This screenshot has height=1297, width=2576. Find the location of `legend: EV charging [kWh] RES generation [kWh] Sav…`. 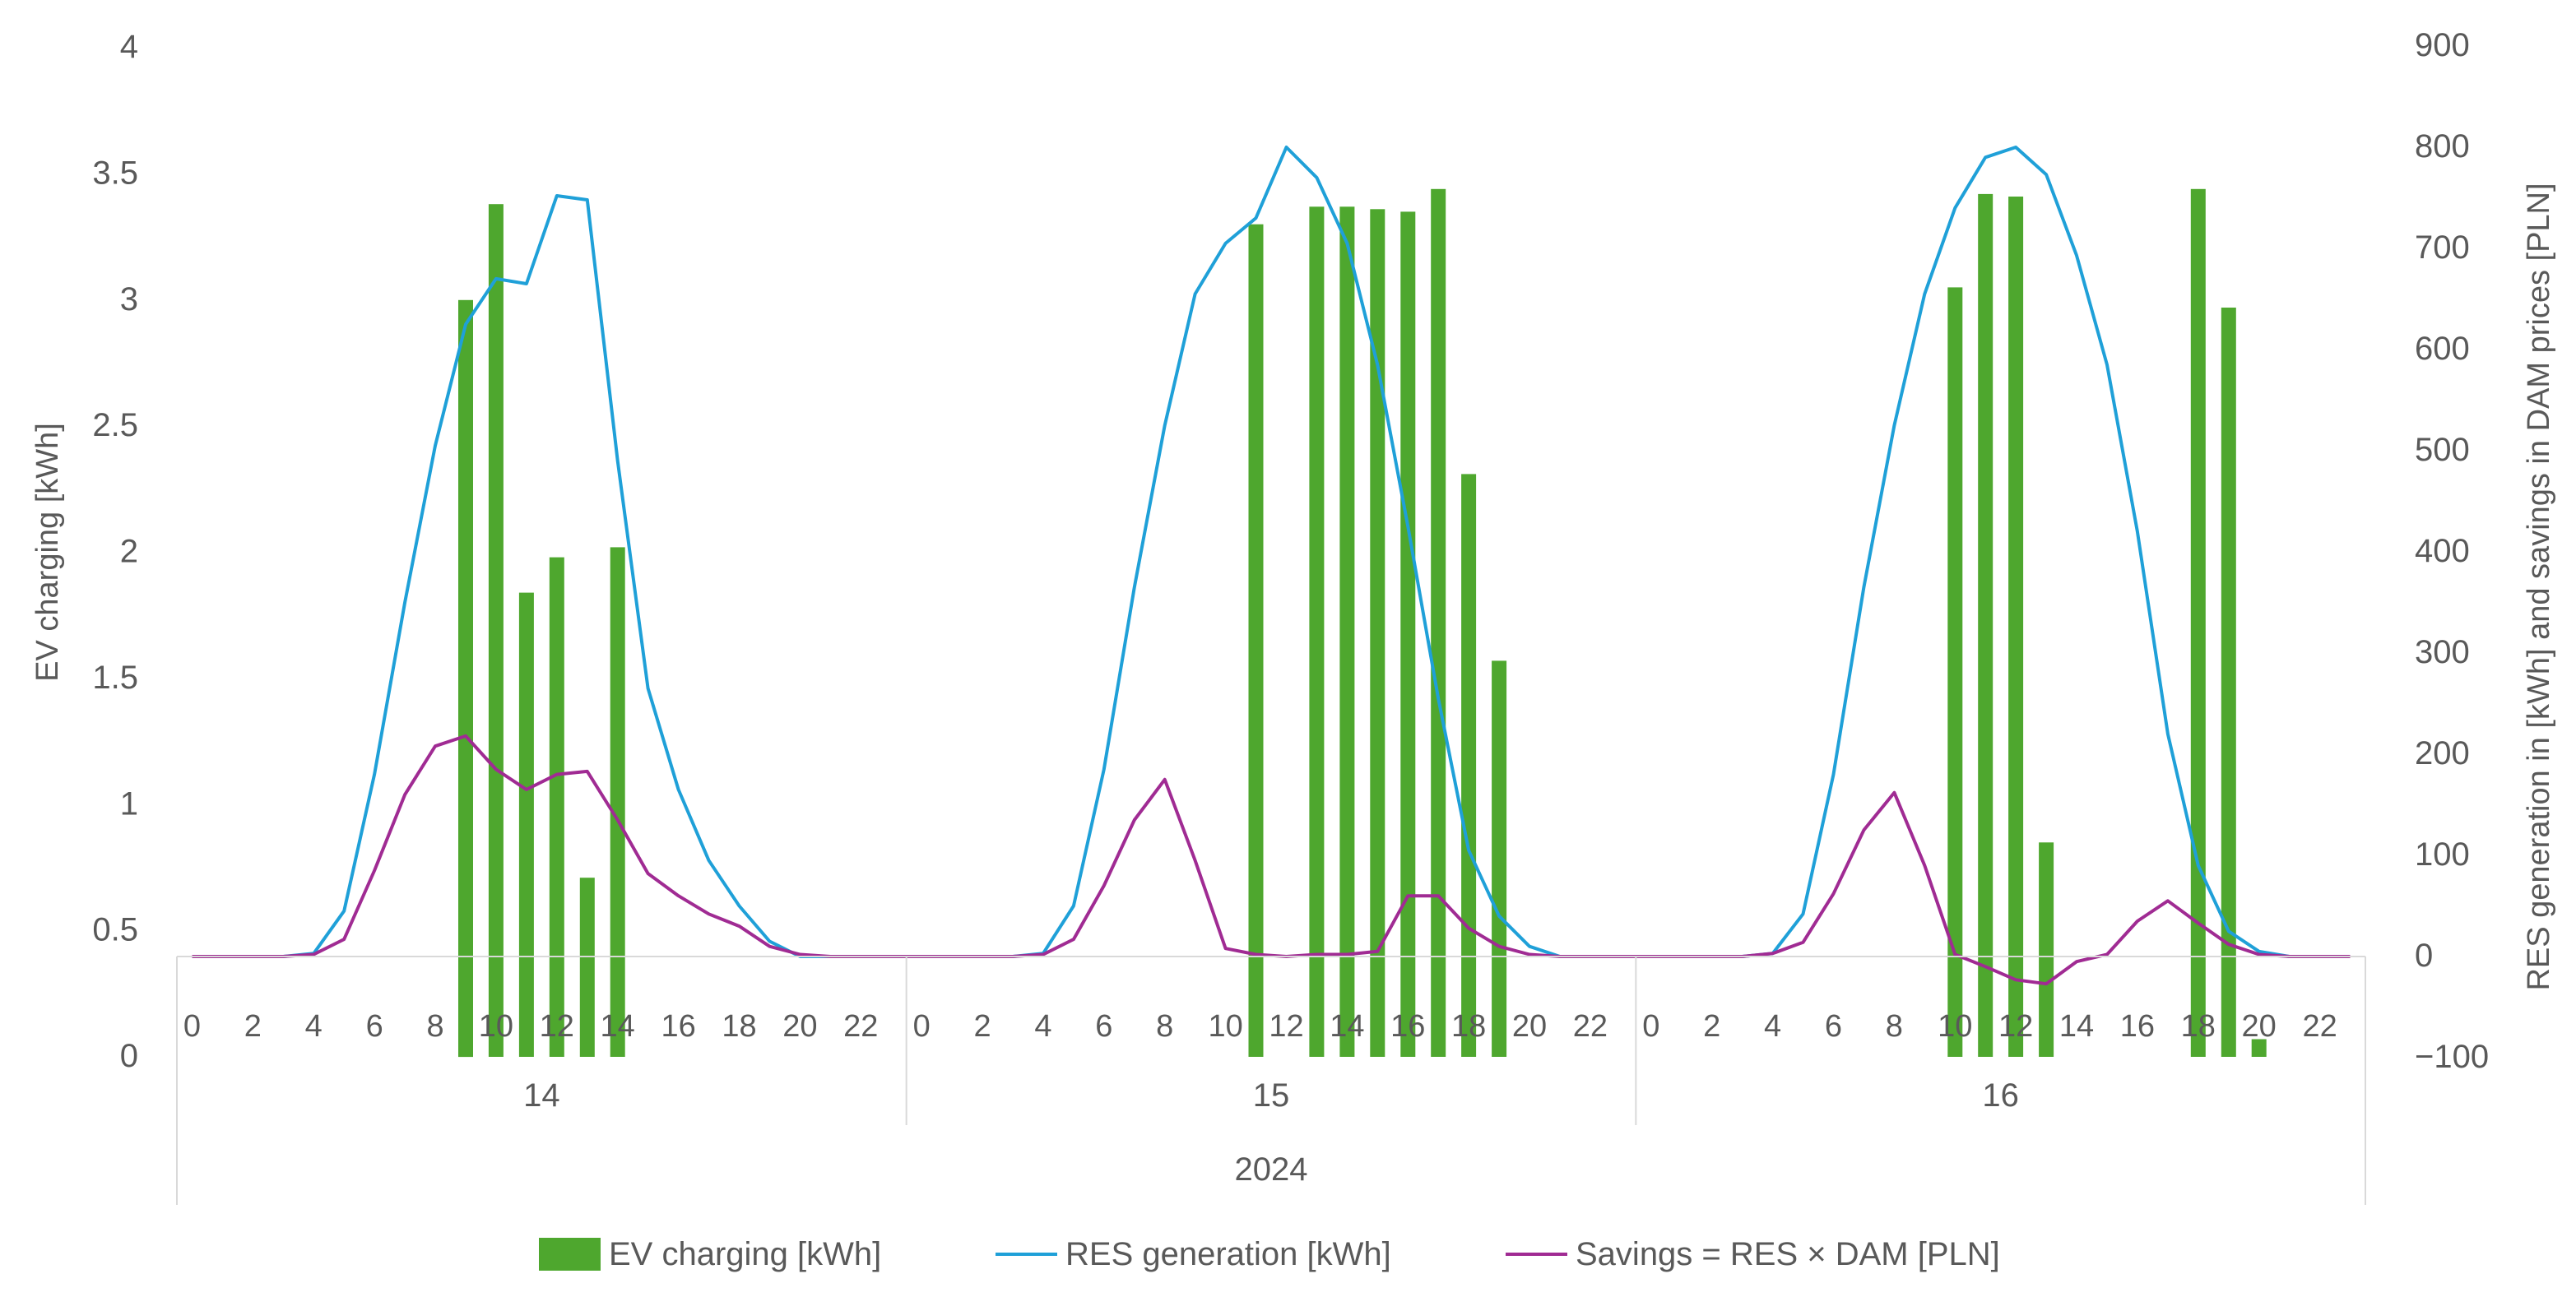

legend: EV charging [kWh] RES generation [kWh] Sav… is located at coordinates (1269, 1254).